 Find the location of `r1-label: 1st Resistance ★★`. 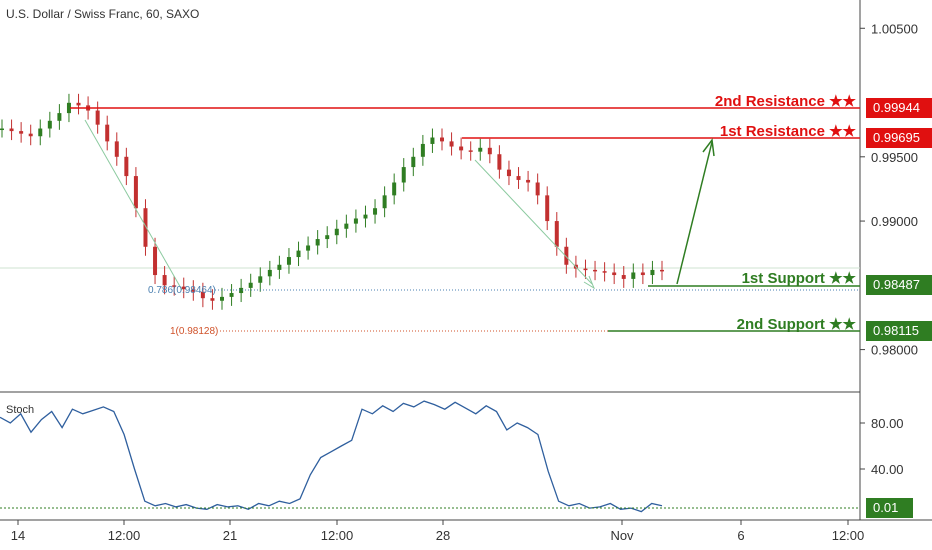

r1-label: 1st Resistance ★★ is located at coordinates (787, 131).